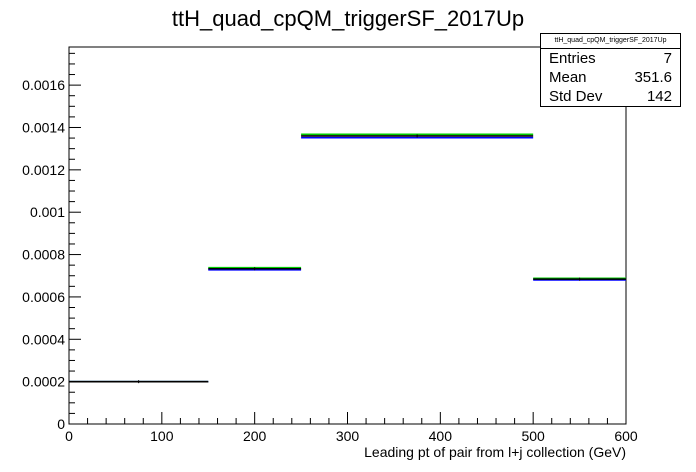  I want to click on y-tick-label: 0.0002, so click(43, 382).